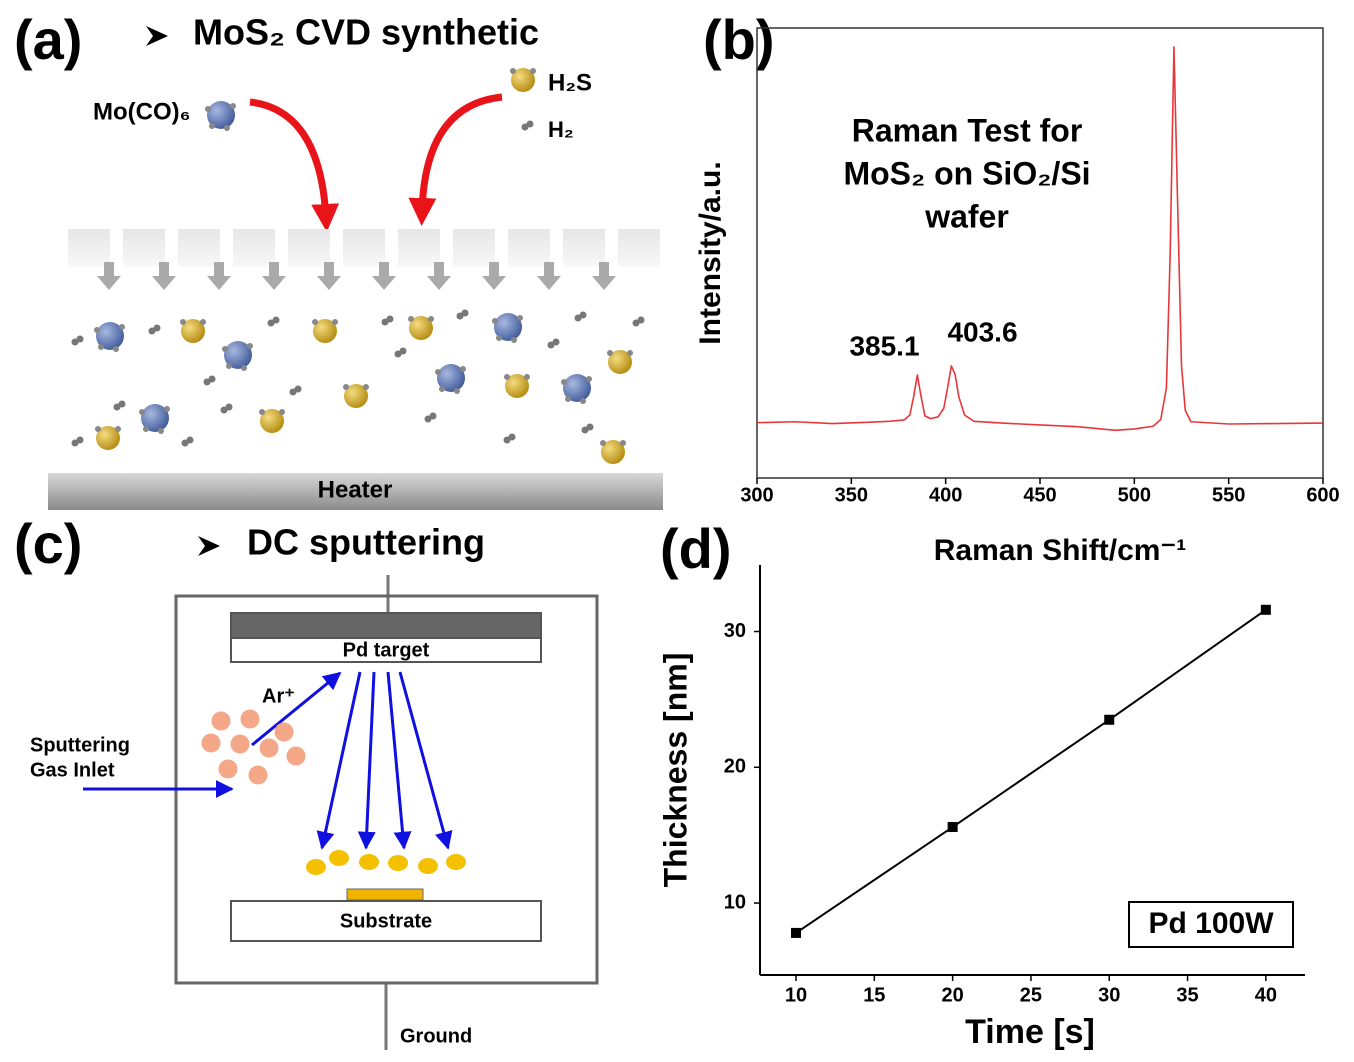 This screenshot has height=1062, width=1354. Describe the element at coordinates (982, 331) in the screenshot. I see `peak-label: 403.6` at that location.